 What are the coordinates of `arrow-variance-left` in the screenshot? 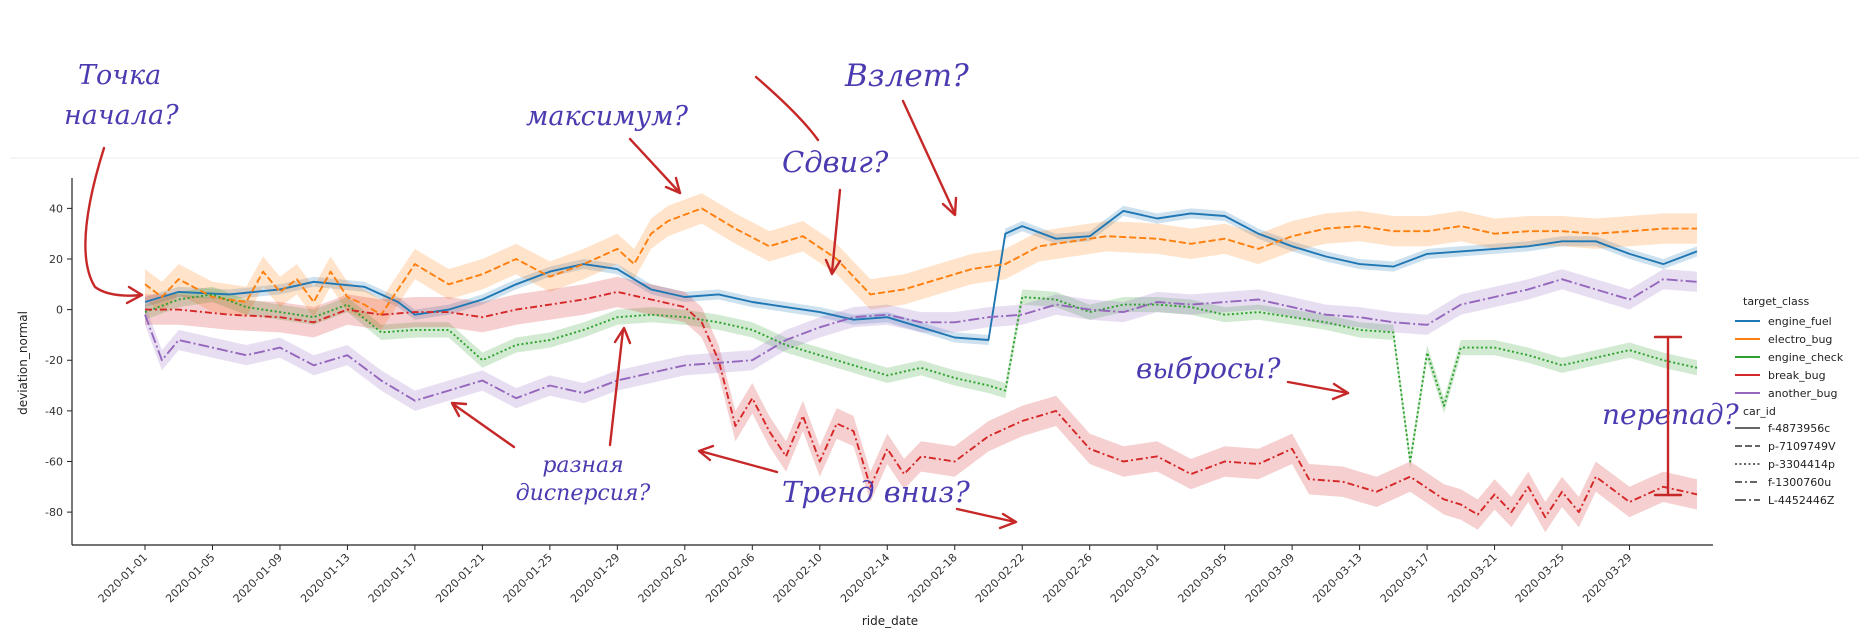 It's located at (483, 425).